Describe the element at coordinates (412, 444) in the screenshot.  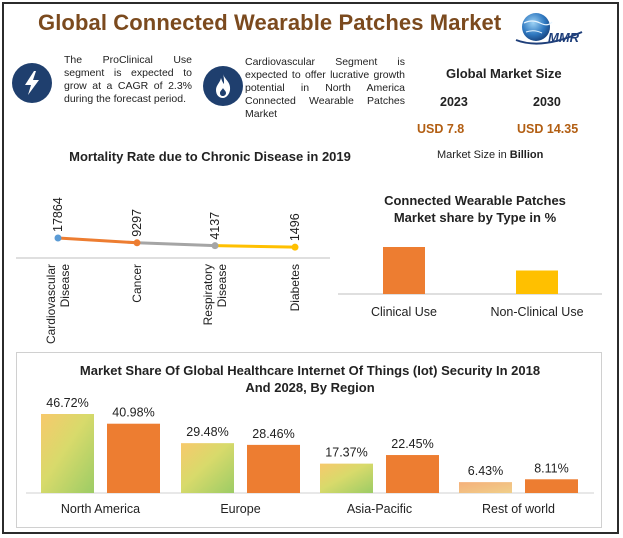
I see `region-label-2028-asia-pacific: 22.45%` at that location.